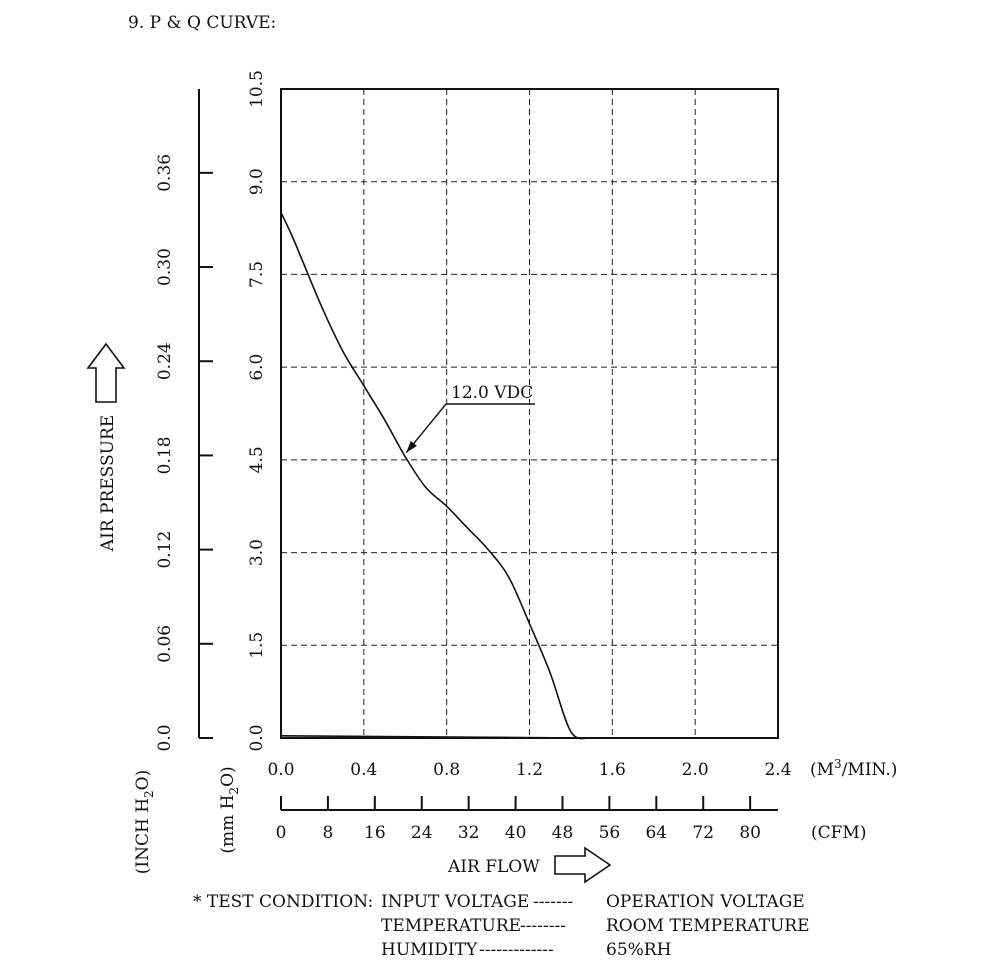 This screenshot has height=972, width=1000. Describe the element at coordinates (492, 393) in the screenshot. I see `series-12vdc-label: 12.0 VDC` at that location.